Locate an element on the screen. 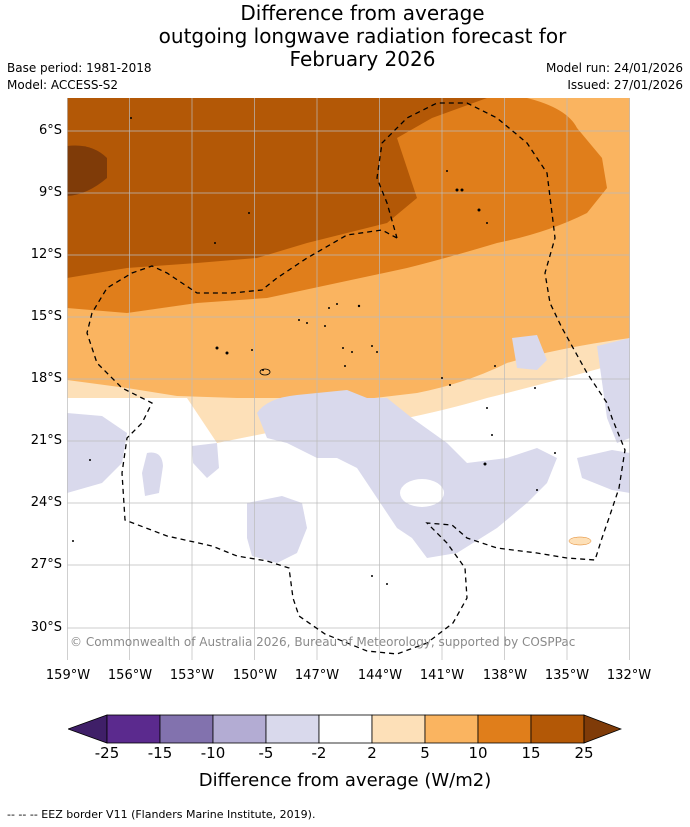  colorbar-tick: 25 is located at coordinates (584, 753).